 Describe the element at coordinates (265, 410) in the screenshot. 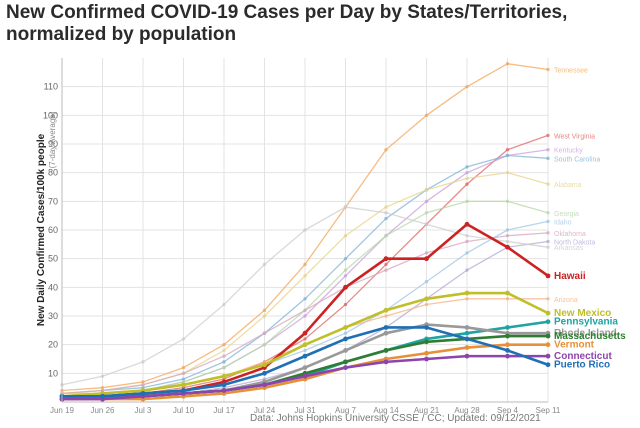

I see `x-tick-label: Jul 24` at that location.